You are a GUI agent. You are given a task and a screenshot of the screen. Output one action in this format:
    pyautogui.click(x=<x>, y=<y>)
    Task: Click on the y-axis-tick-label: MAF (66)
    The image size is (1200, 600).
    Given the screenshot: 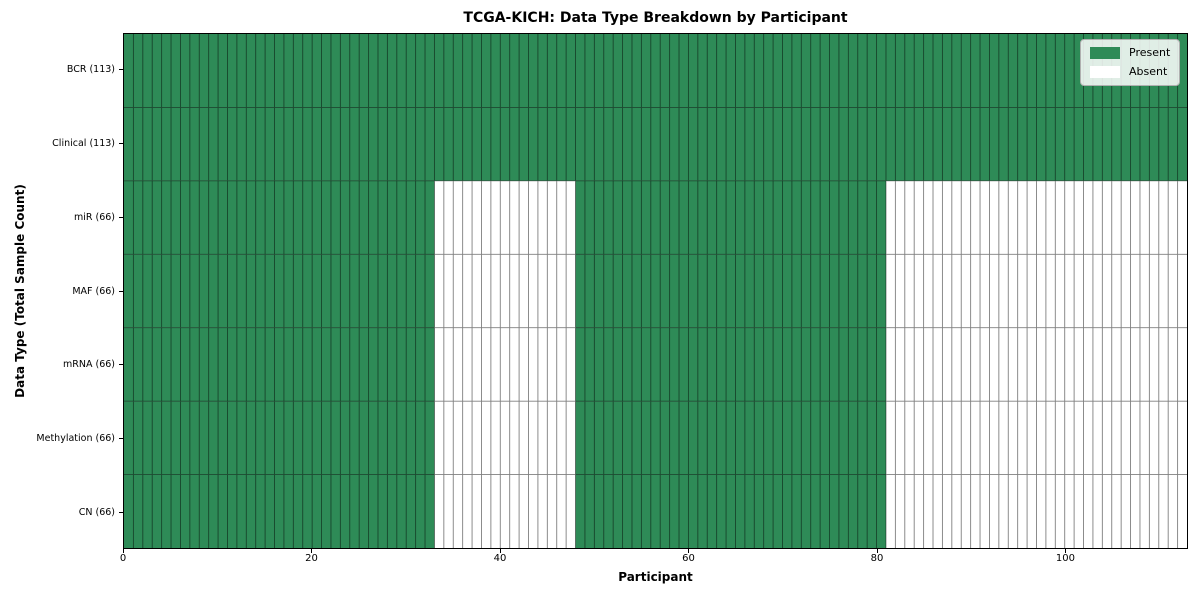 What is the action you would take?
    pyautogui.click(x=93, y=291)
    